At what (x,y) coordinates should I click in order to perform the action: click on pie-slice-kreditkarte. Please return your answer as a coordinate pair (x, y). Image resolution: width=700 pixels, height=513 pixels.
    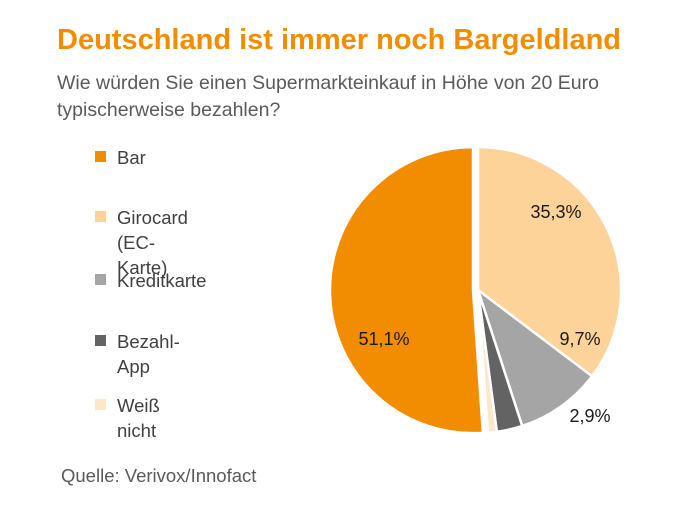
    Looking at the image, I should click on (535, 358).